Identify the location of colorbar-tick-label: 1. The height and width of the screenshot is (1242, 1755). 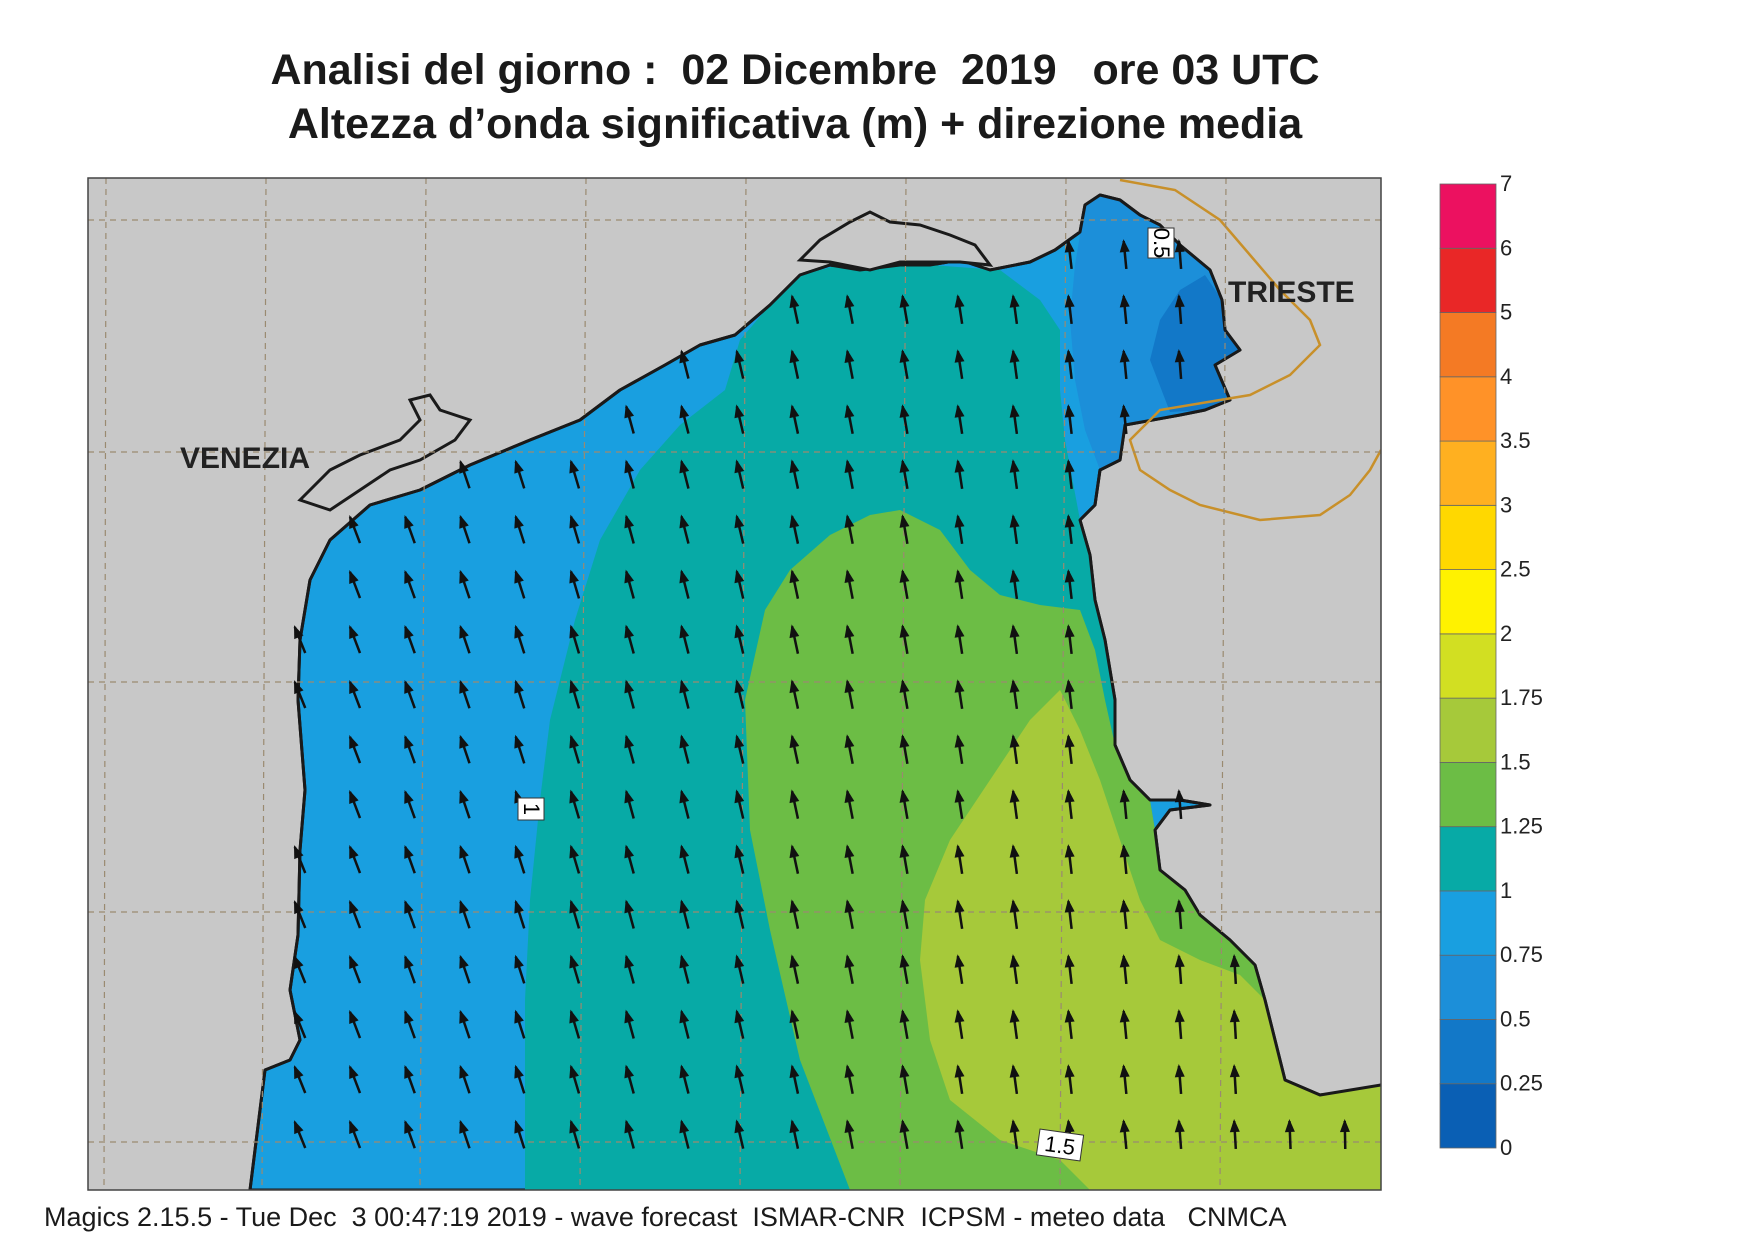
(1506, 890).